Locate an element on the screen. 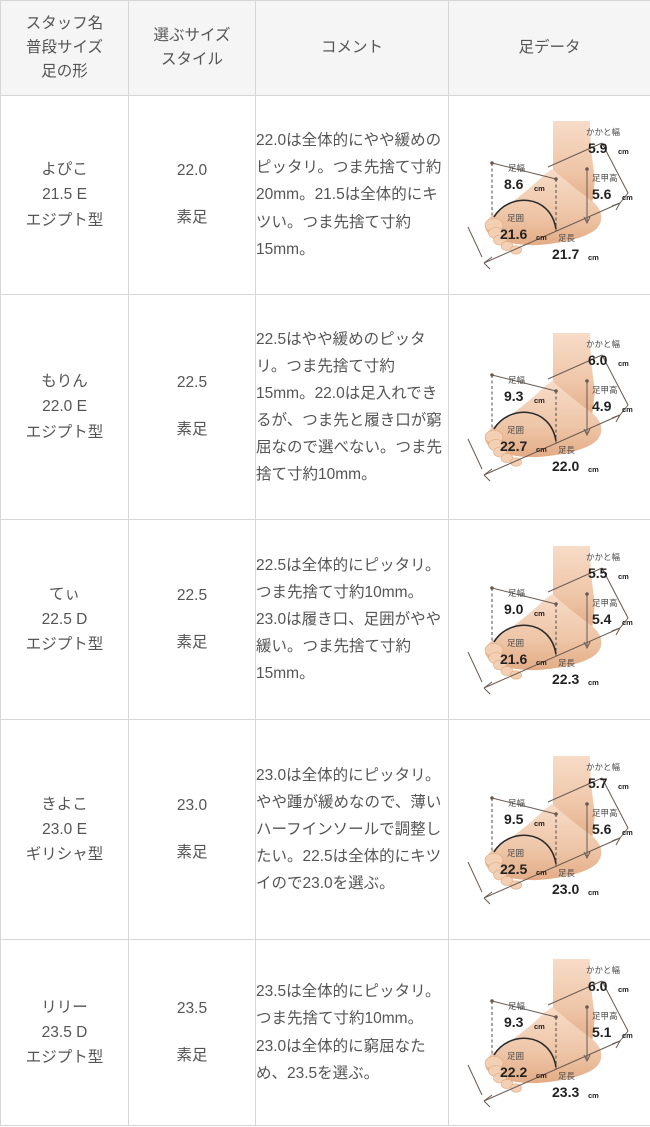 The height and width of the screenshot is (1127, 650). usual-size: 23.0 E is located at coordinates (64, 829).